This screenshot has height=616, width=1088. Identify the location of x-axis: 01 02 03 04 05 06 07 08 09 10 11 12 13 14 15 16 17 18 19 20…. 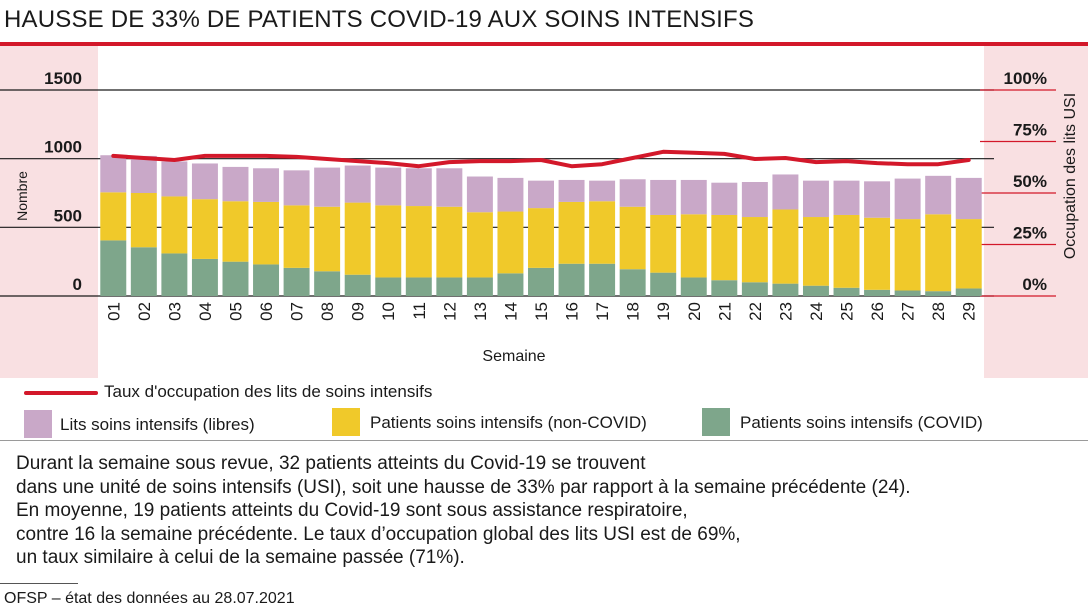
(541, 311).